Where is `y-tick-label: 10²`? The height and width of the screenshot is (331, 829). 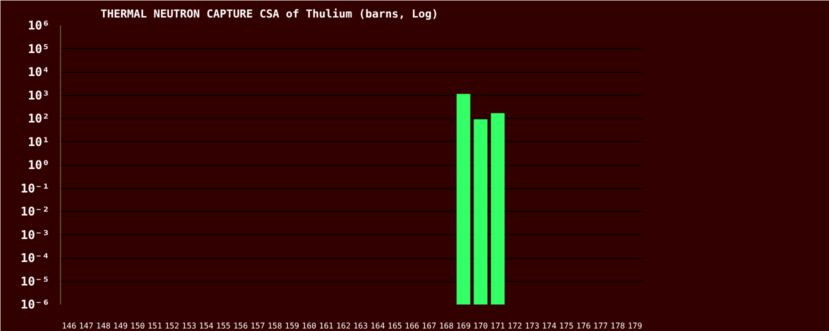
y-tick-label: 10² is located at coordinates (39, 119).